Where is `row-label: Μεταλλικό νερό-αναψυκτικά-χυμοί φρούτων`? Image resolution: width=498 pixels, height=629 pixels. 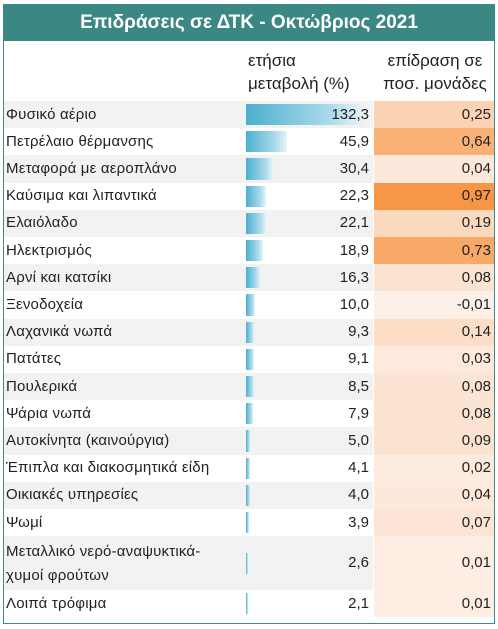
row-label: Μεταλλικό νερό-αναψυκτικά-χυμοί φρούτων is located at coordinates (103, 564).